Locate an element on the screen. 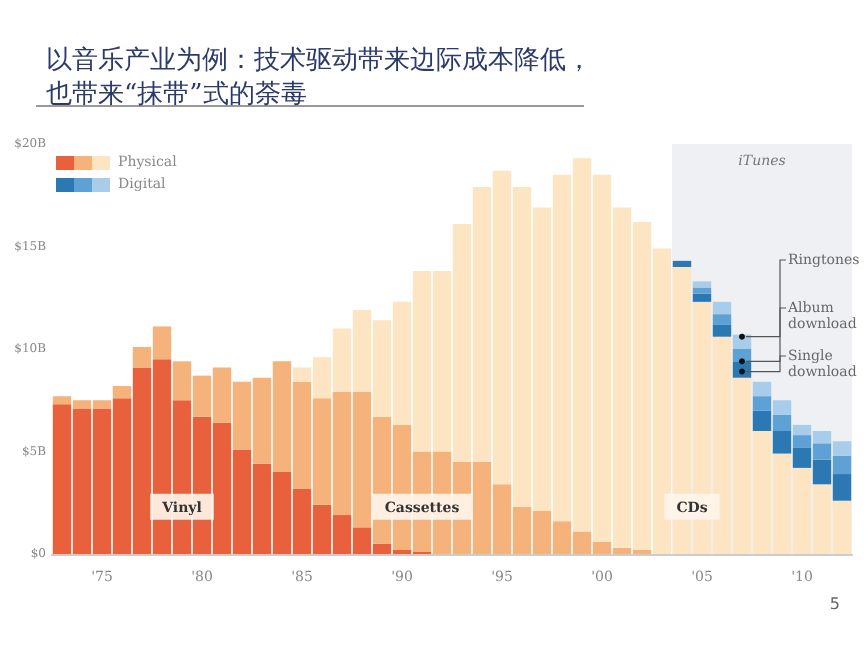 The image size is (868, 652). chart-title: 以音乐产业为例：技术驱动带来边际成本降低，也带来“抹带”式的荼毒 is located at coordinates (319, 78).